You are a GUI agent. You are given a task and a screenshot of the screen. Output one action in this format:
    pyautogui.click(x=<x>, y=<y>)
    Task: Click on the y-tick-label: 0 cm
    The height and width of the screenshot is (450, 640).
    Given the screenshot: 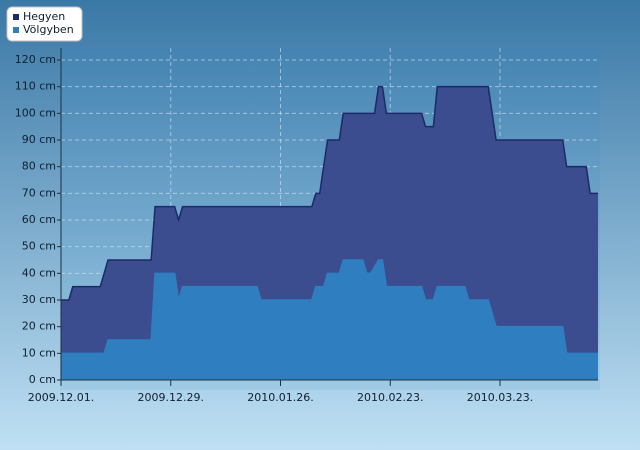 What is the action you would take?
    pyautogui.click(x=42, y=379)
    